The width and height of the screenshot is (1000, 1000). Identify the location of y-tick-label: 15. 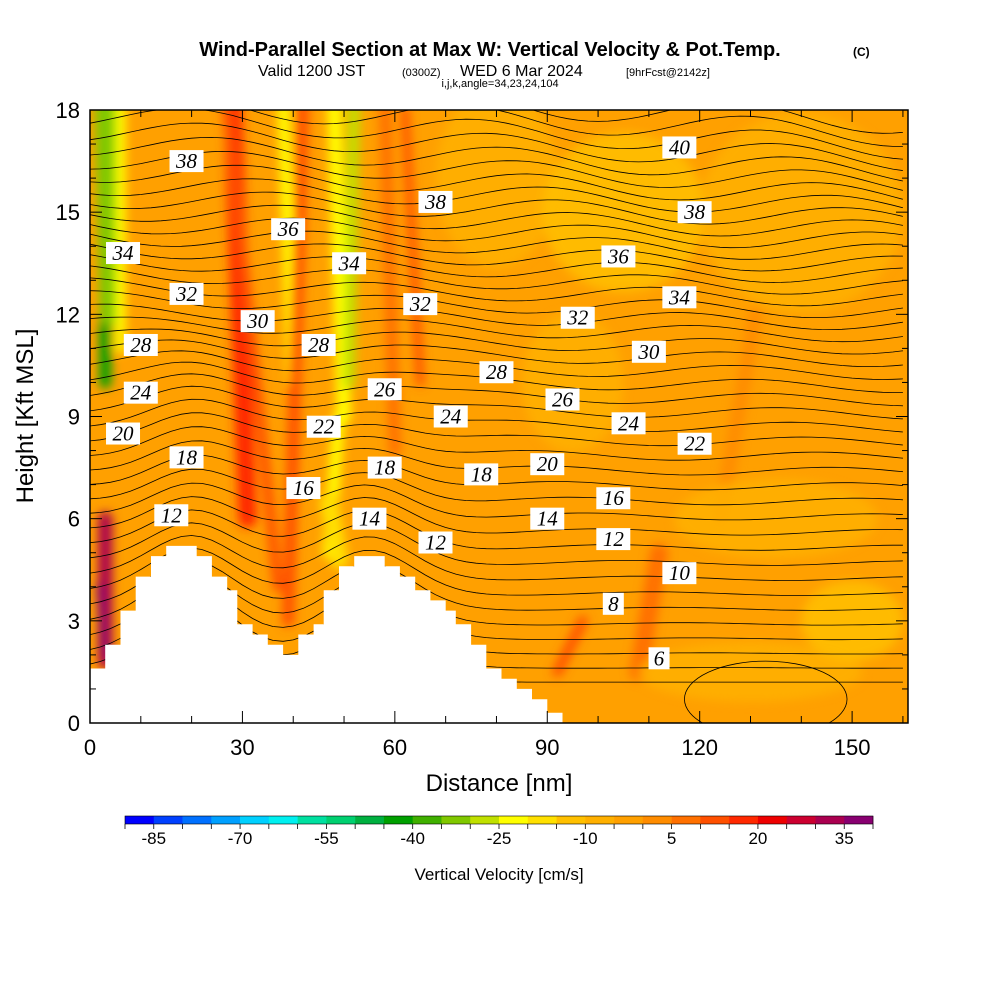
(68, 212).